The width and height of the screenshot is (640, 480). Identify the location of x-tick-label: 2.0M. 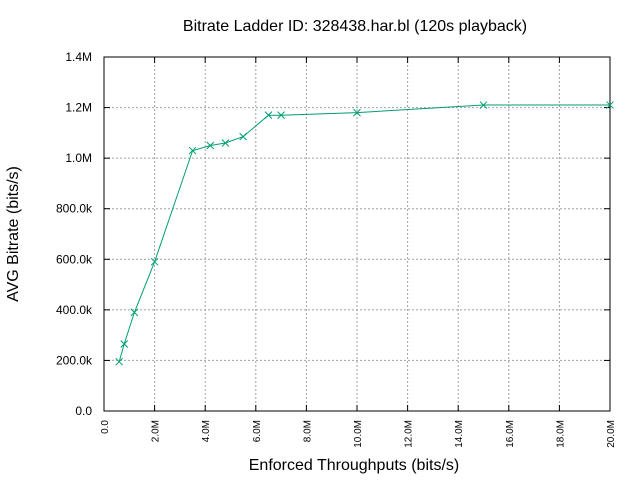
(156, 431).